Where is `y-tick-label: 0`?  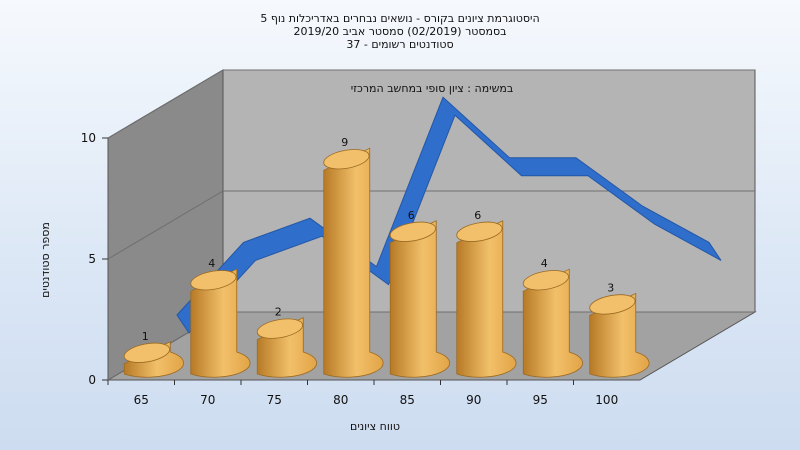 y-tick-label: 0 is located at coordinates (92, 380).